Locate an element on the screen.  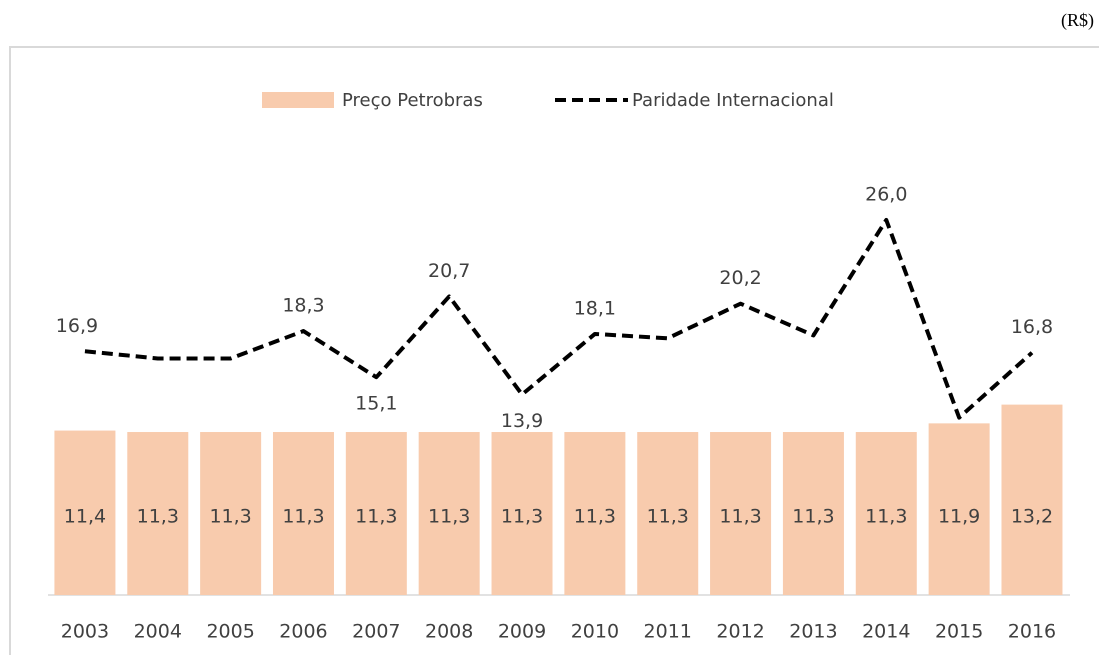
line-value-label: 20,2 is located at coordinates (740, 278).